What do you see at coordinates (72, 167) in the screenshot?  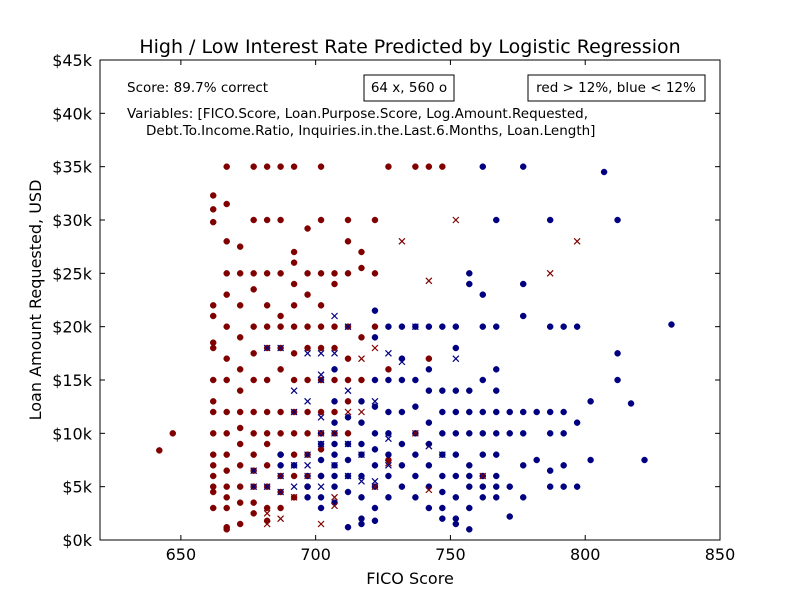 I see `y-tick-label: $35k` at bounding box center [72, 167].